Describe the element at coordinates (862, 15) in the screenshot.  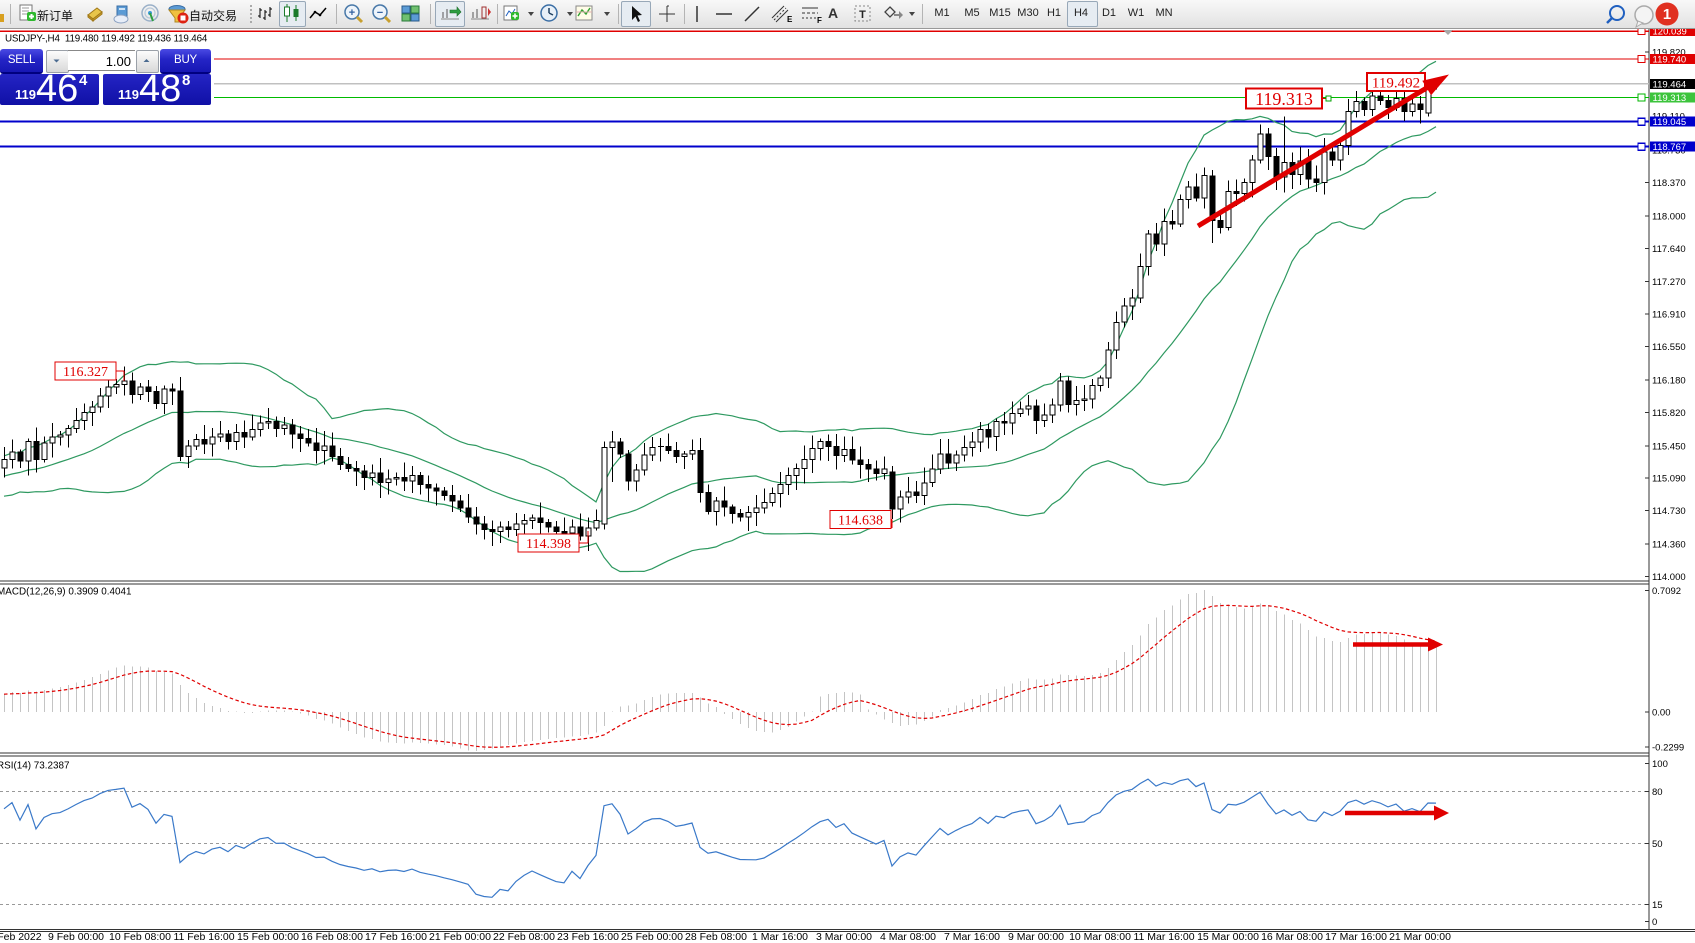
I see `svg-text: T` at that location.